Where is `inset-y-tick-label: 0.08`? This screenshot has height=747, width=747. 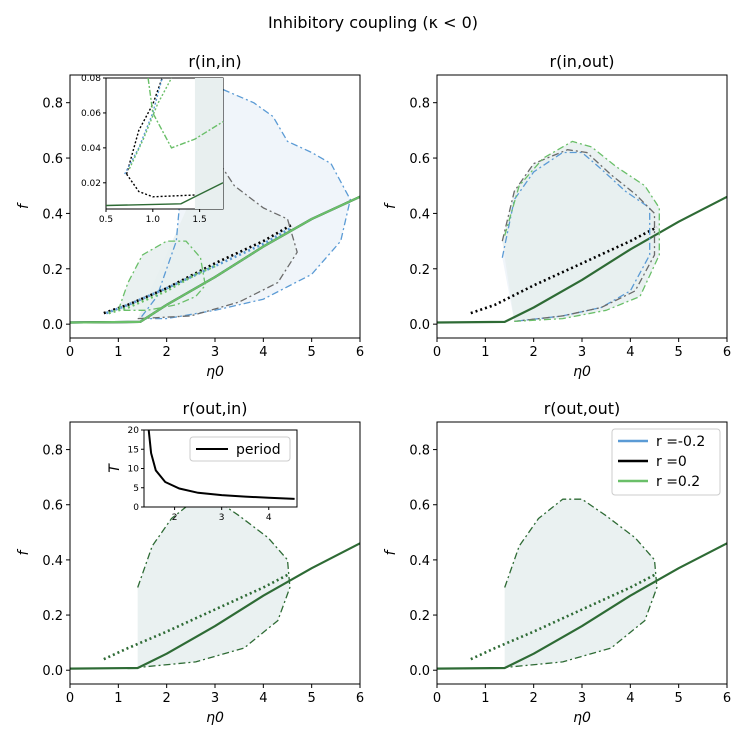 inset-y-tick-label: 0.08 is located at coordinates (91, 79).